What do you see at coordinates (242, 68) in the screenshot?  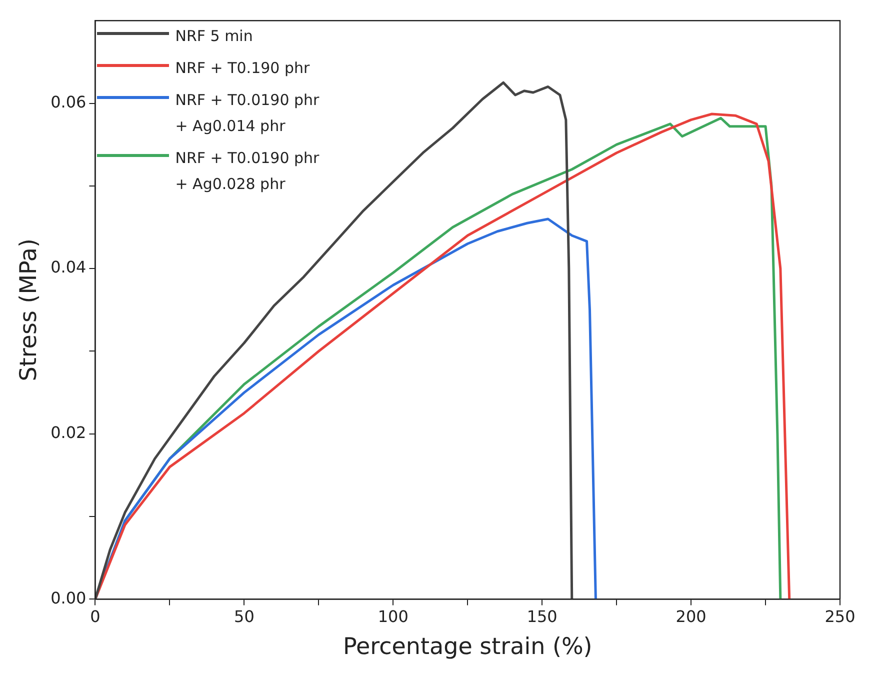 I see `legend-label: NRF + T0.190 phr` at bounding box center [242, 68].